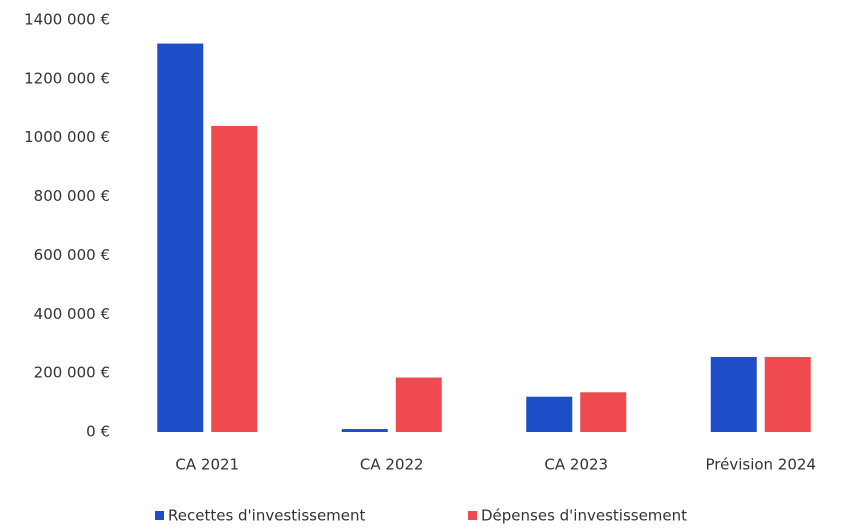 The height and width of the screenshot is (530, 853). Describe the element at coordinates (392, 465) in the screenshot. I see `x-tick-label: CA 2022` at that location.